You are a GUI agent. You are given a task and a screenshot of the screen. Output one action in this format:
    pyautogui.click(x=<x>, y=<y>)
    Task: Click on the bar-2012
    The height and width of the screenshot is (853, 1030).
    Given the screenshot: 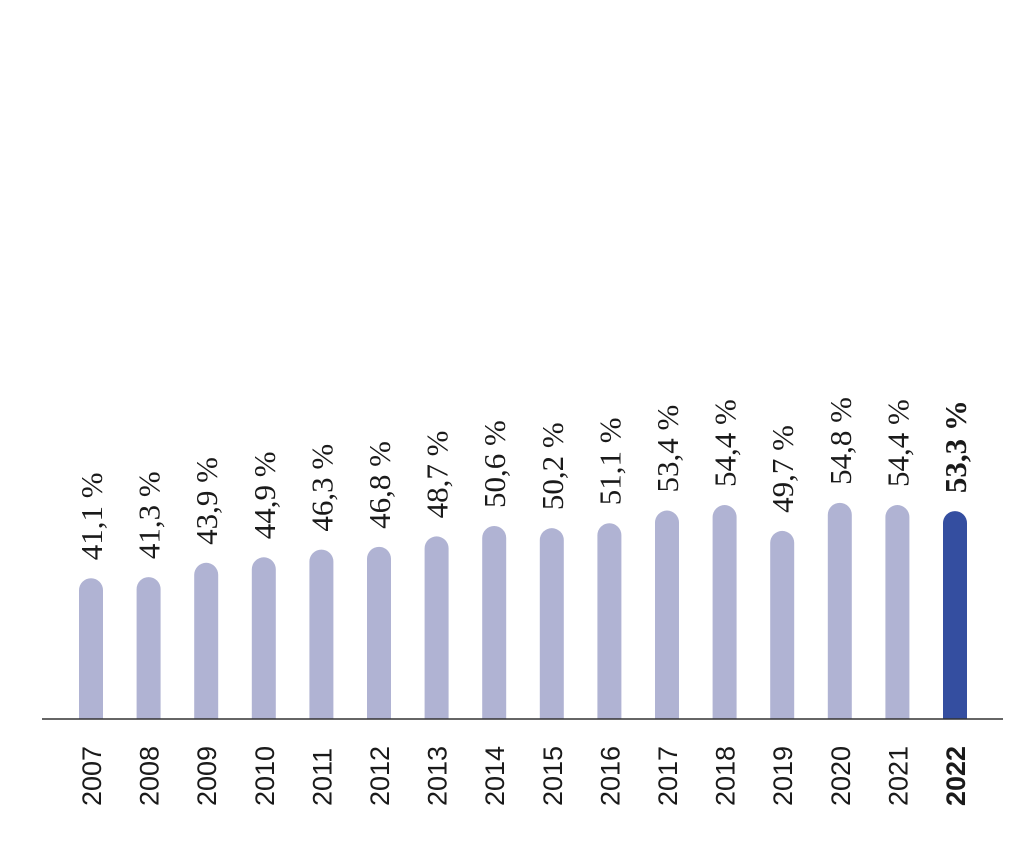 What is the action you would take?
    pyautogui.click(x=379, y=632)
    